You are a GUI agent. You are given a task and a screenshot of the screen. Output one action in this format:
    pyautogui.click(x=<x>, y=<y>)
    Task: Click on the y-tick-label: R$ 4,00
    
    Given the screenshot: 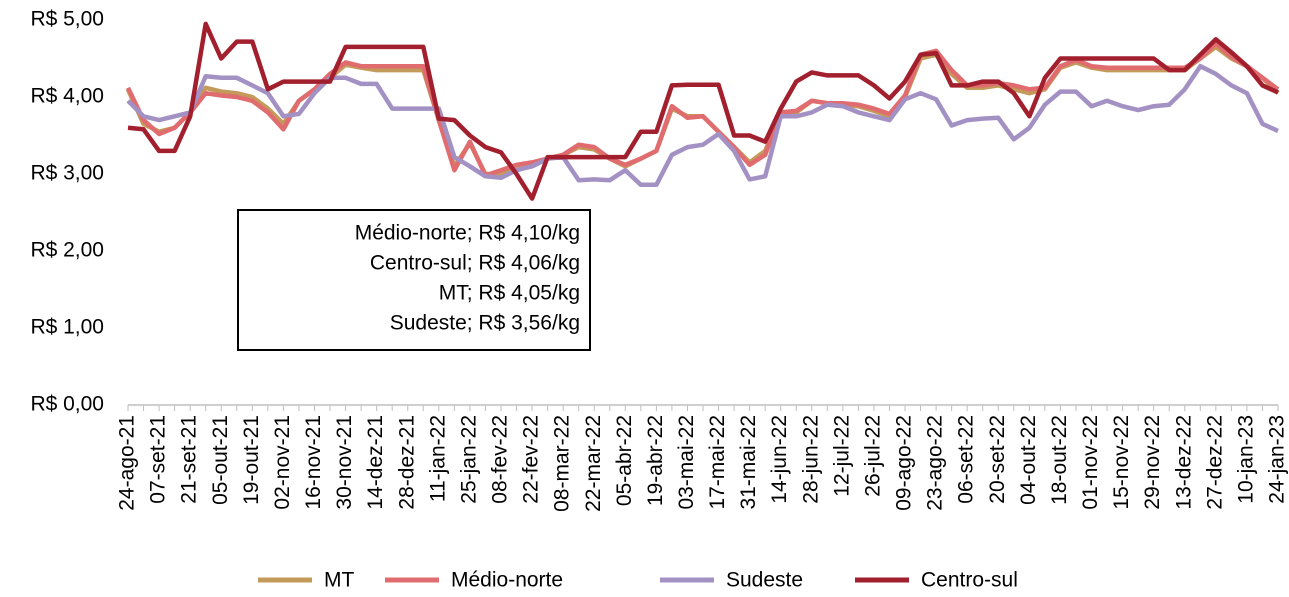 What is the action you would take?
    pyautogui.click(x=67, y=96)
    